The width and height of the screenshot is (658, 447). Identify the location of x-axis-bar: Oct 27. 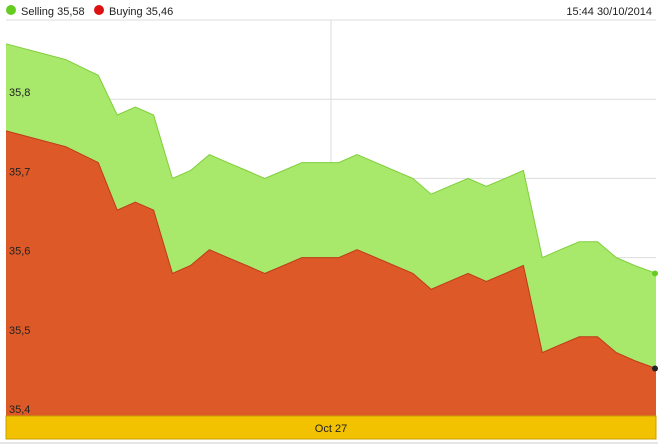
(329, 429).